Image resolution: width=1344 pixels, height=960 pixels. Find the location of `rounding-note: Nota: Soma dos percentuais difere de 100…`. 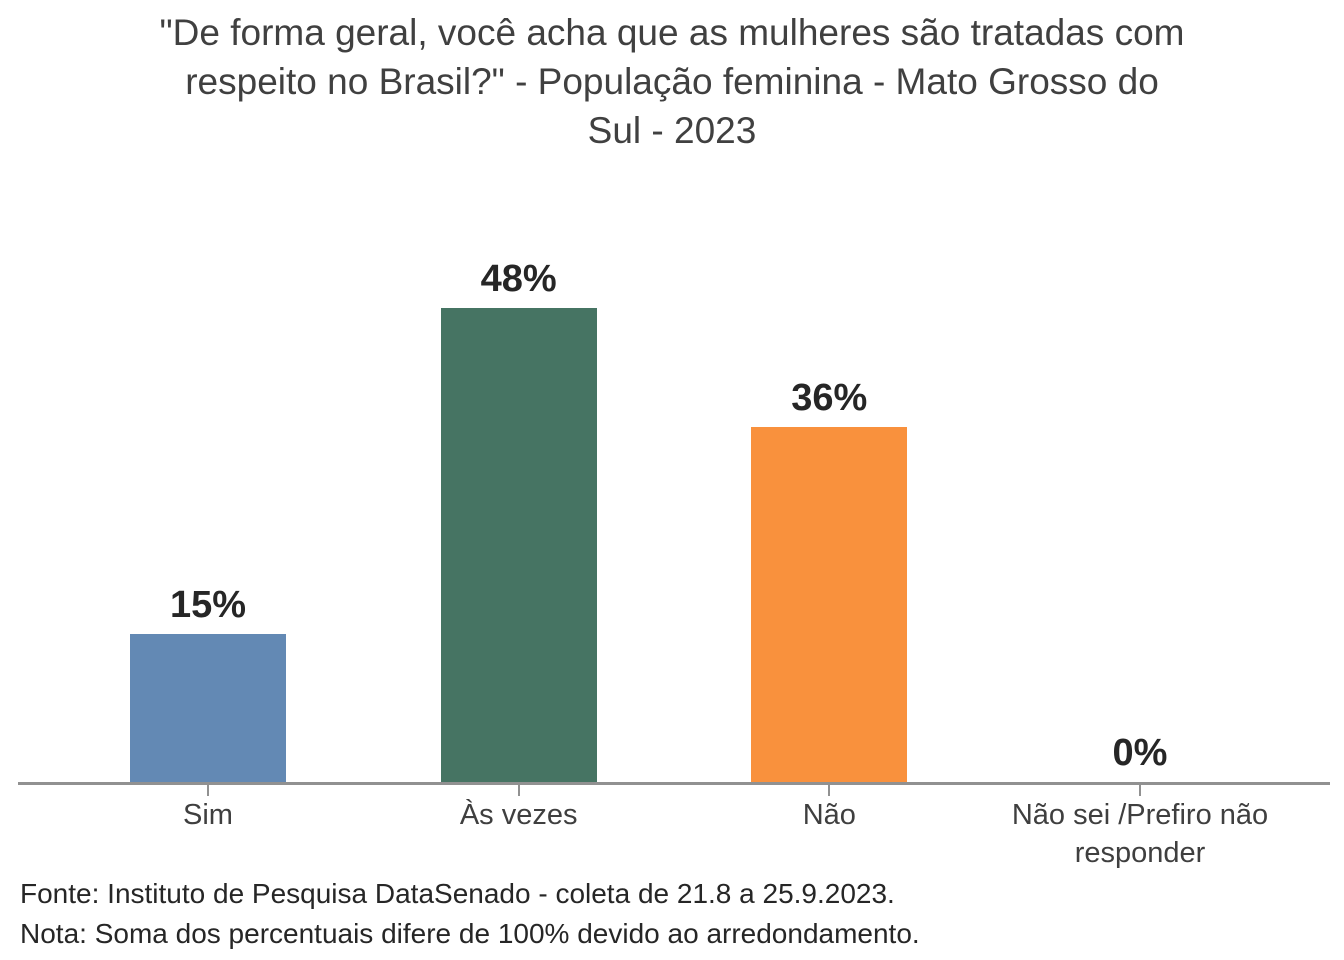

rounding-note: Nota: Soma dos percentuais difere de 100… is located at coordinates (470, 933).